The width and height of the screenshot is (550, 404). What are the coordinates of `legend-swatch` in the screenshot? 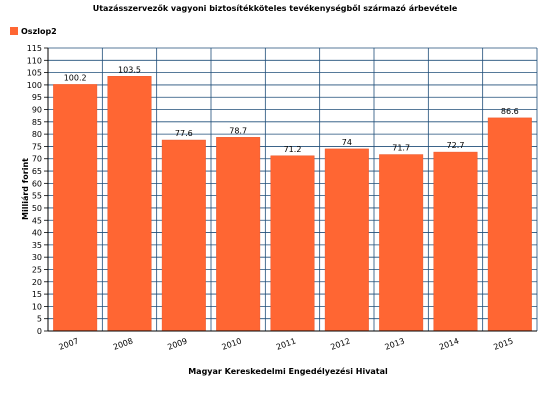 It's located at (14, 31).